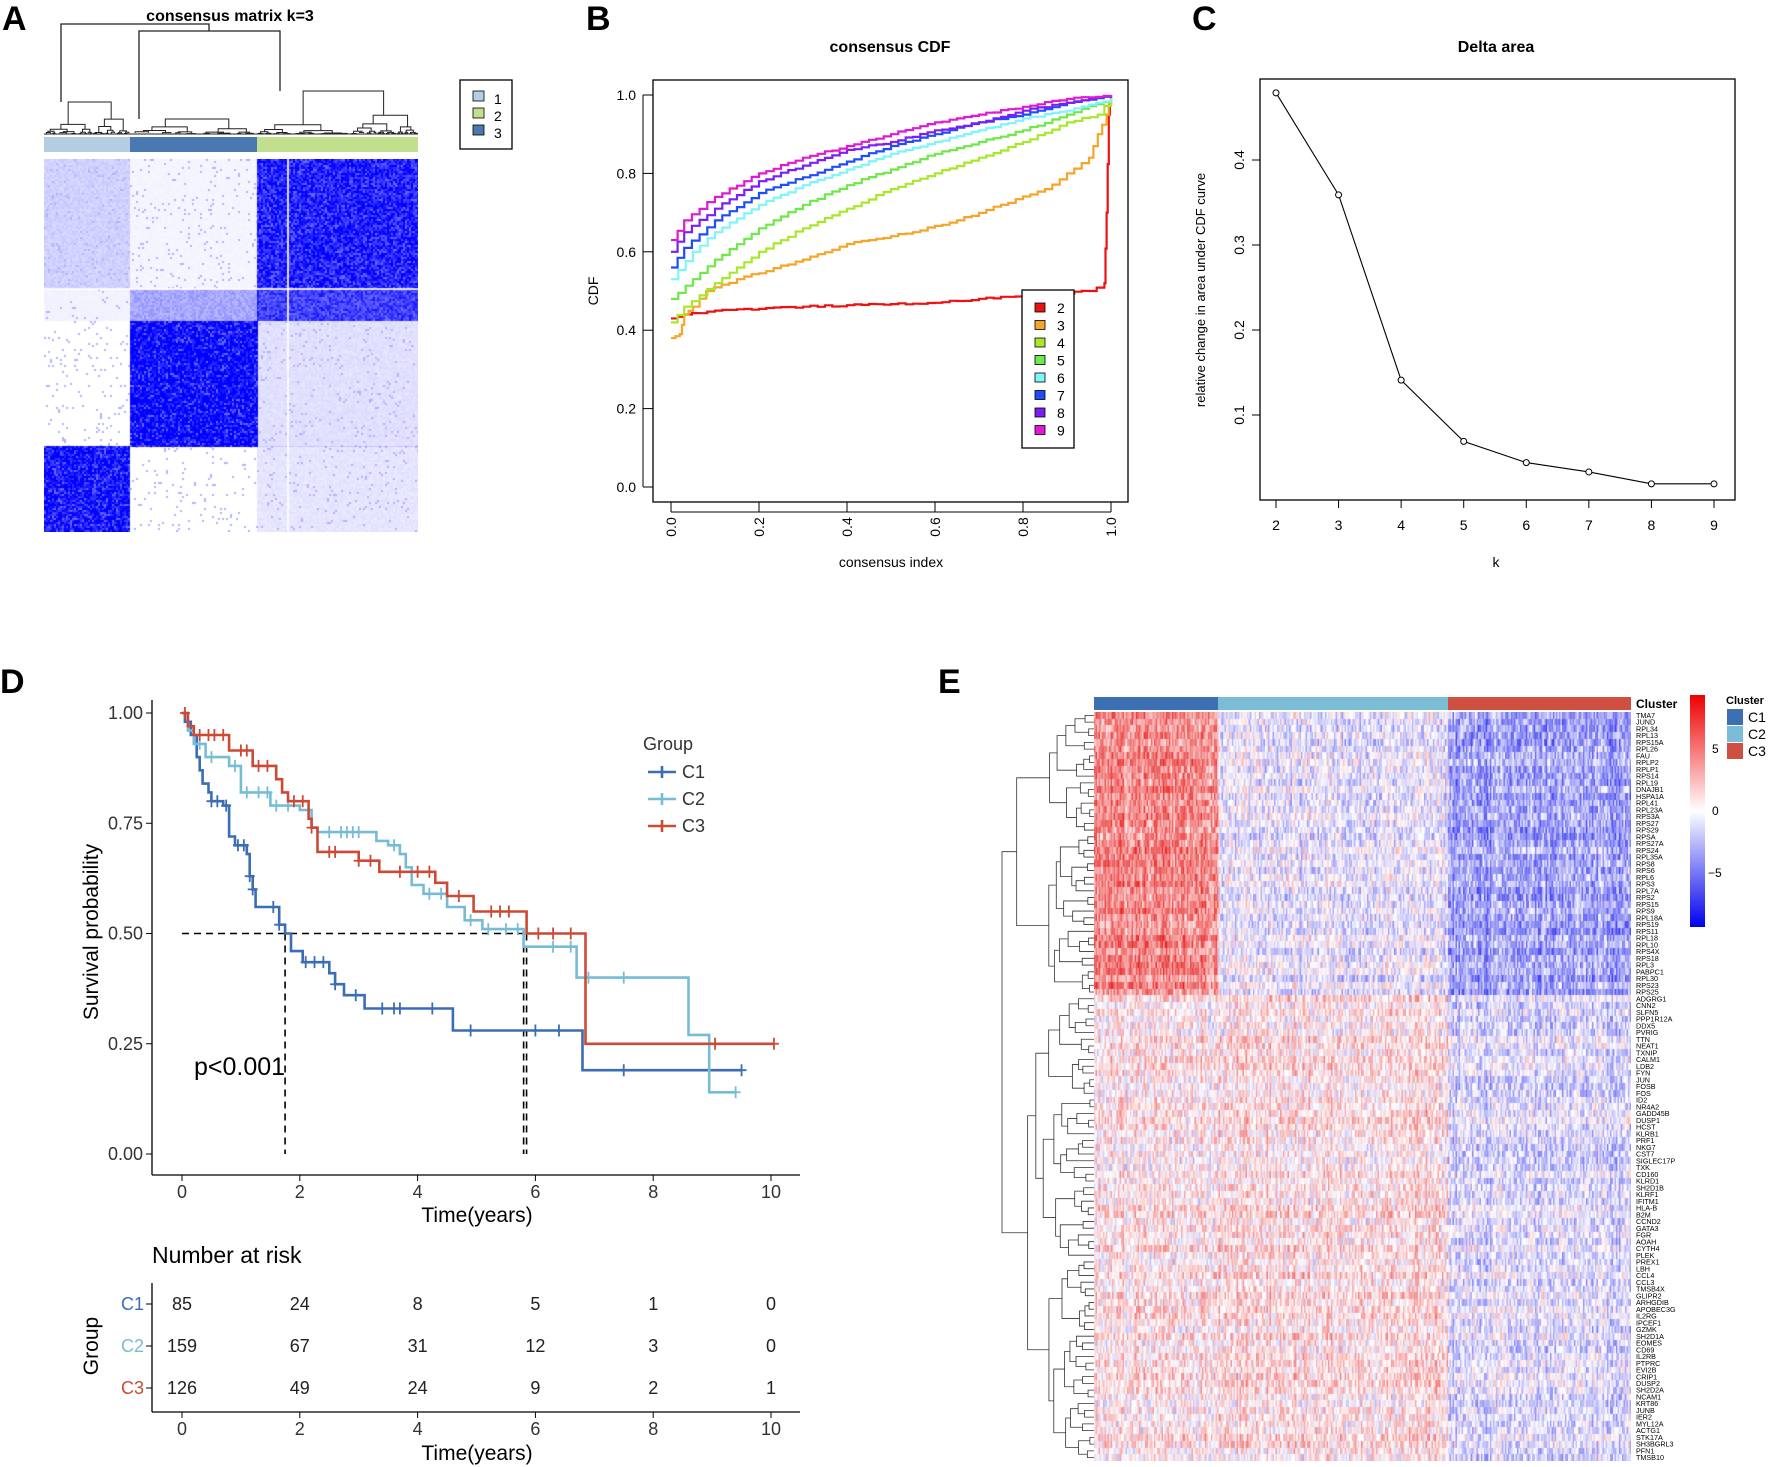 The width and height of the screenshot is (1772, 1467). What do you see at coordinates (1650, 789) in the screenshot?
I see `gene-label: DNAJB1` at bounding box center [1650, 789].